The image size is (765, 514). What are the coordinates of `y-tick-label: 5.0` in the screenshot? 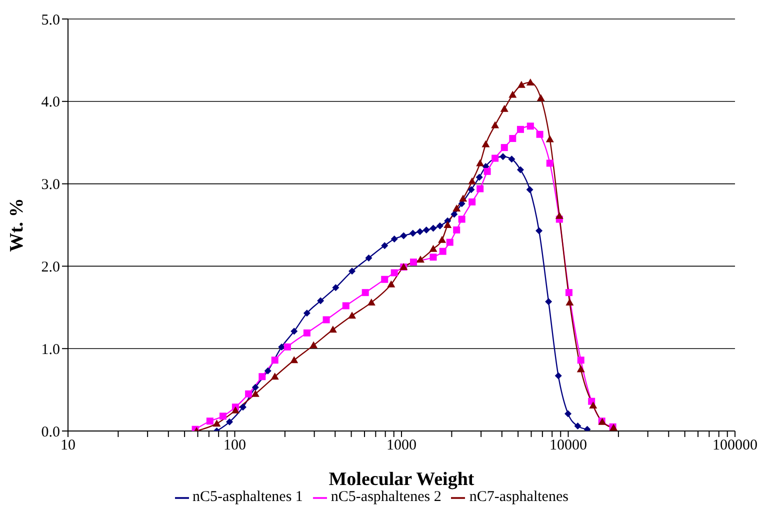 It's located at (50, 20).